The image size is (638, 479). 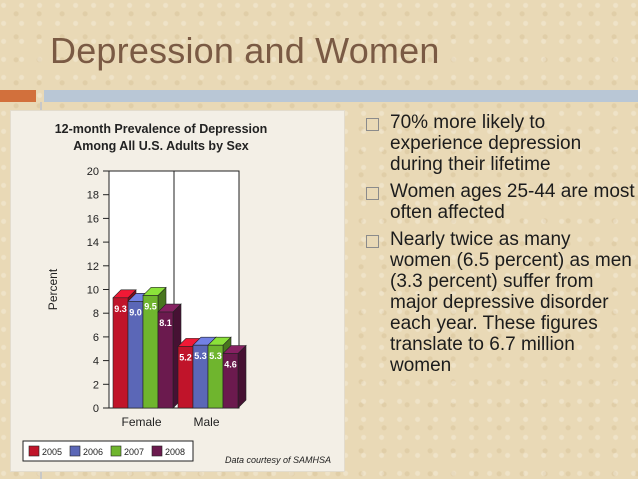 I want to click on y-tick-label: 20, so click(x=93, y=172).